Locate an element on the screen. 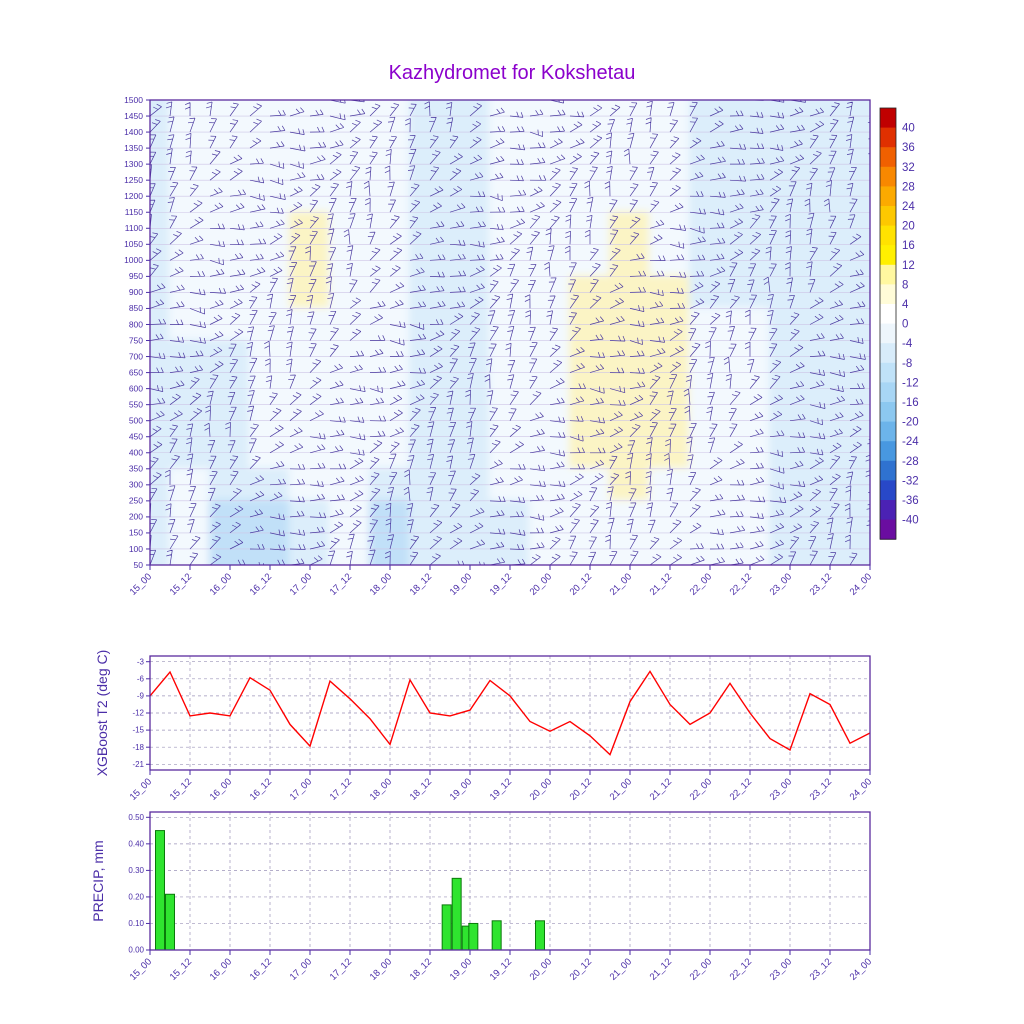 This screenshot has width=1024, height=1024. colorbar-tick-label: -20 is located at coordinates (910, 423).